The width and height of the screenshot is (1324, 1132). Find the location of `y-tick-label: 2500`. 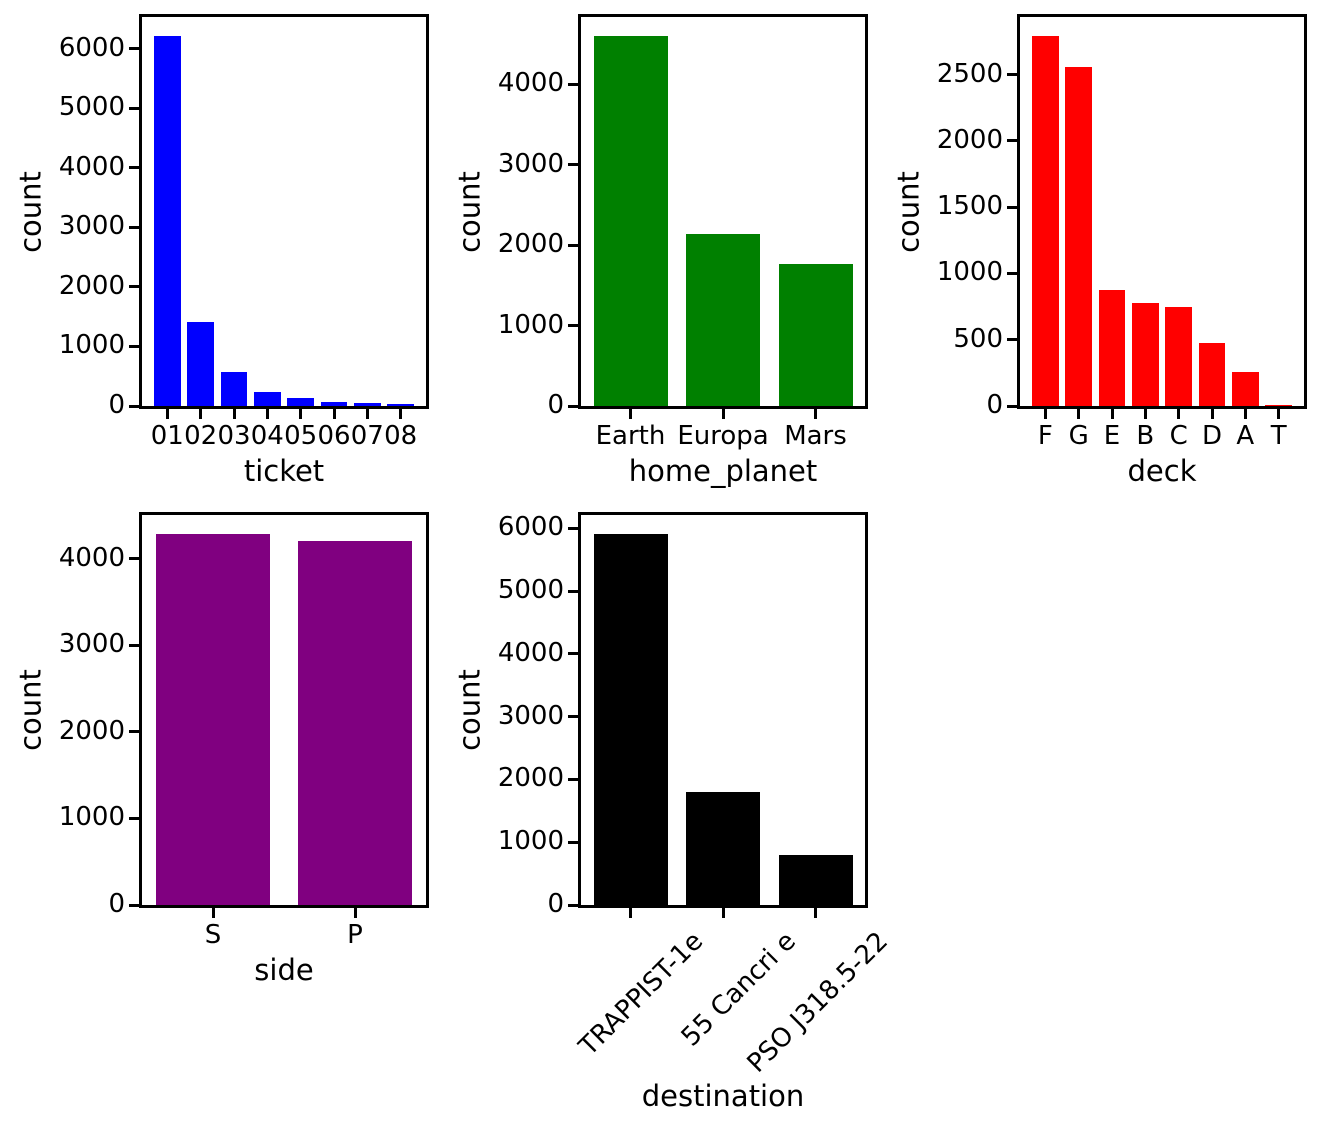

y-tick-label: 2500 is located at coordinates (969, 73).